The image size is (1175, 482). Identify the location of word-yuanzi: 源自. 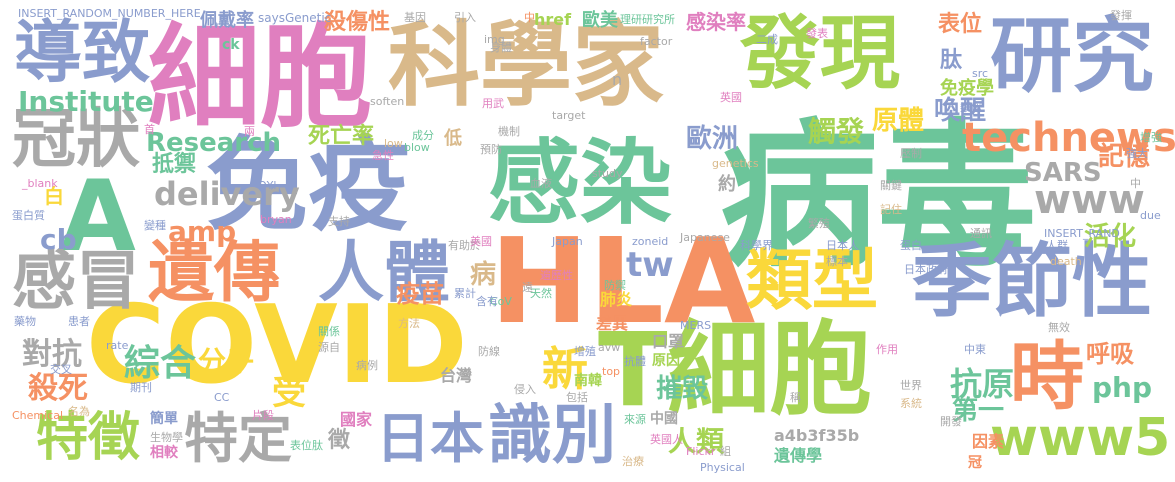
(329, 347).